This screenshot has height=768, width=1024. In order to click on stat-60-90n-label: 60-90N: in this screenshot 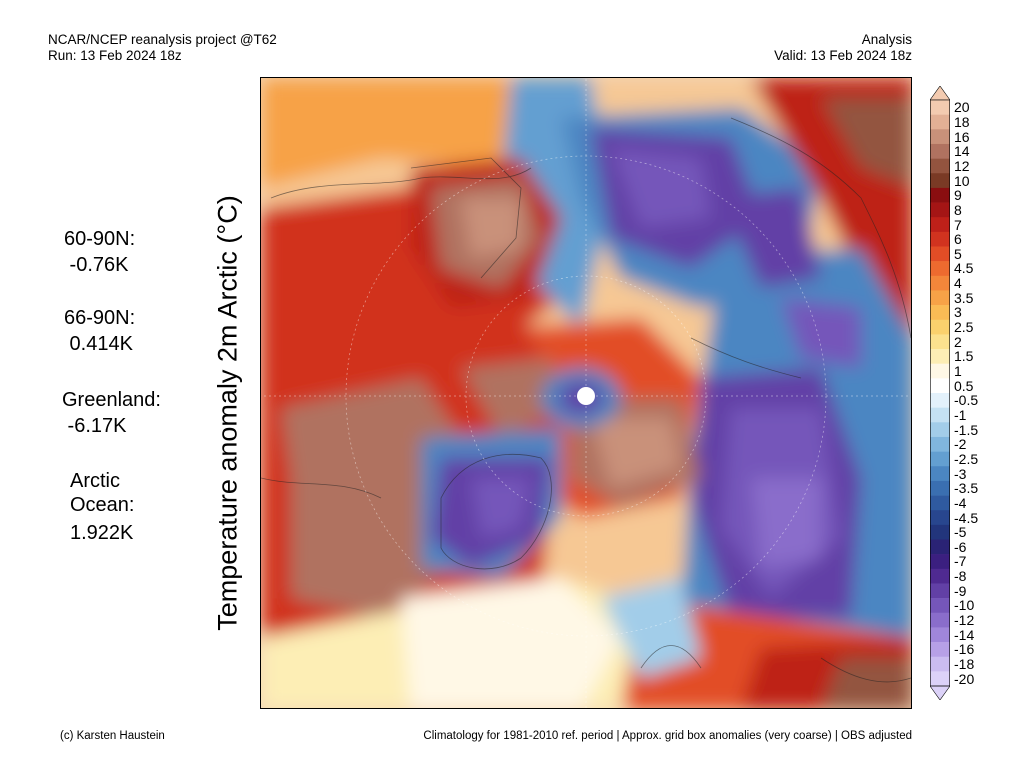, I will do `click(100, 239)`.